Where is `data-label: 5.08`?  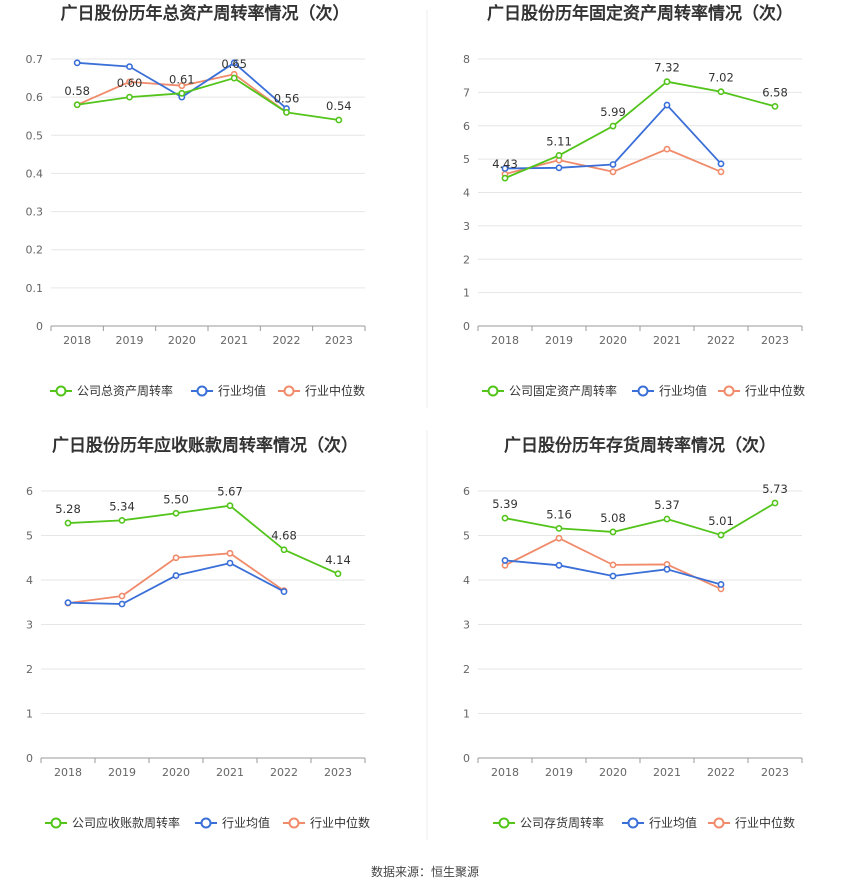 data-label: 5.08 is located at coordinates (613, 518).